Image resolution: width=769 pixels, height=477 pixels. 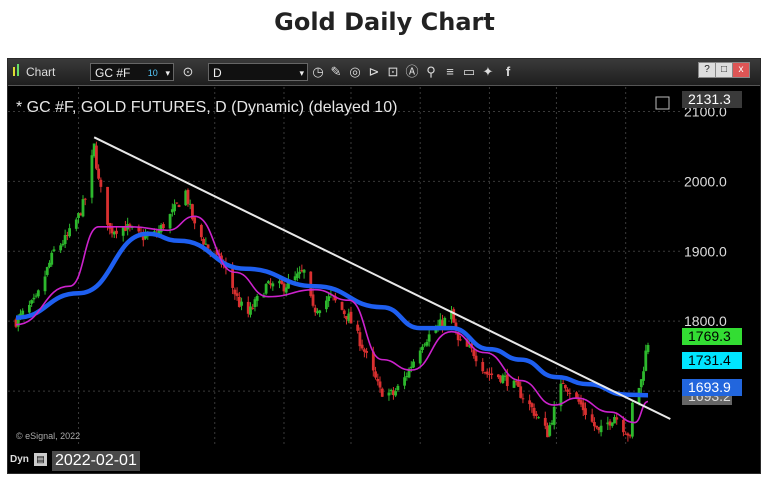 What do you see at coordinates (355, 71) in the screenshot?
I see `study-icon: ◎` at bounding box center [355, 71].